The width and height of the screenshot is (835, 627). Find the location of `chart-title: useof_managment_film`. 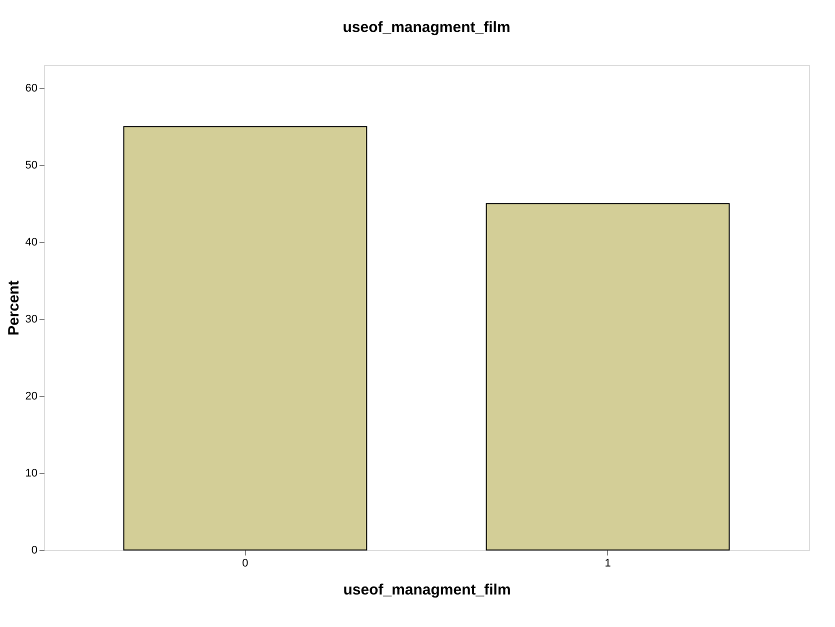

chart-title: useof_managment_film is located at coordinates (426, 27).